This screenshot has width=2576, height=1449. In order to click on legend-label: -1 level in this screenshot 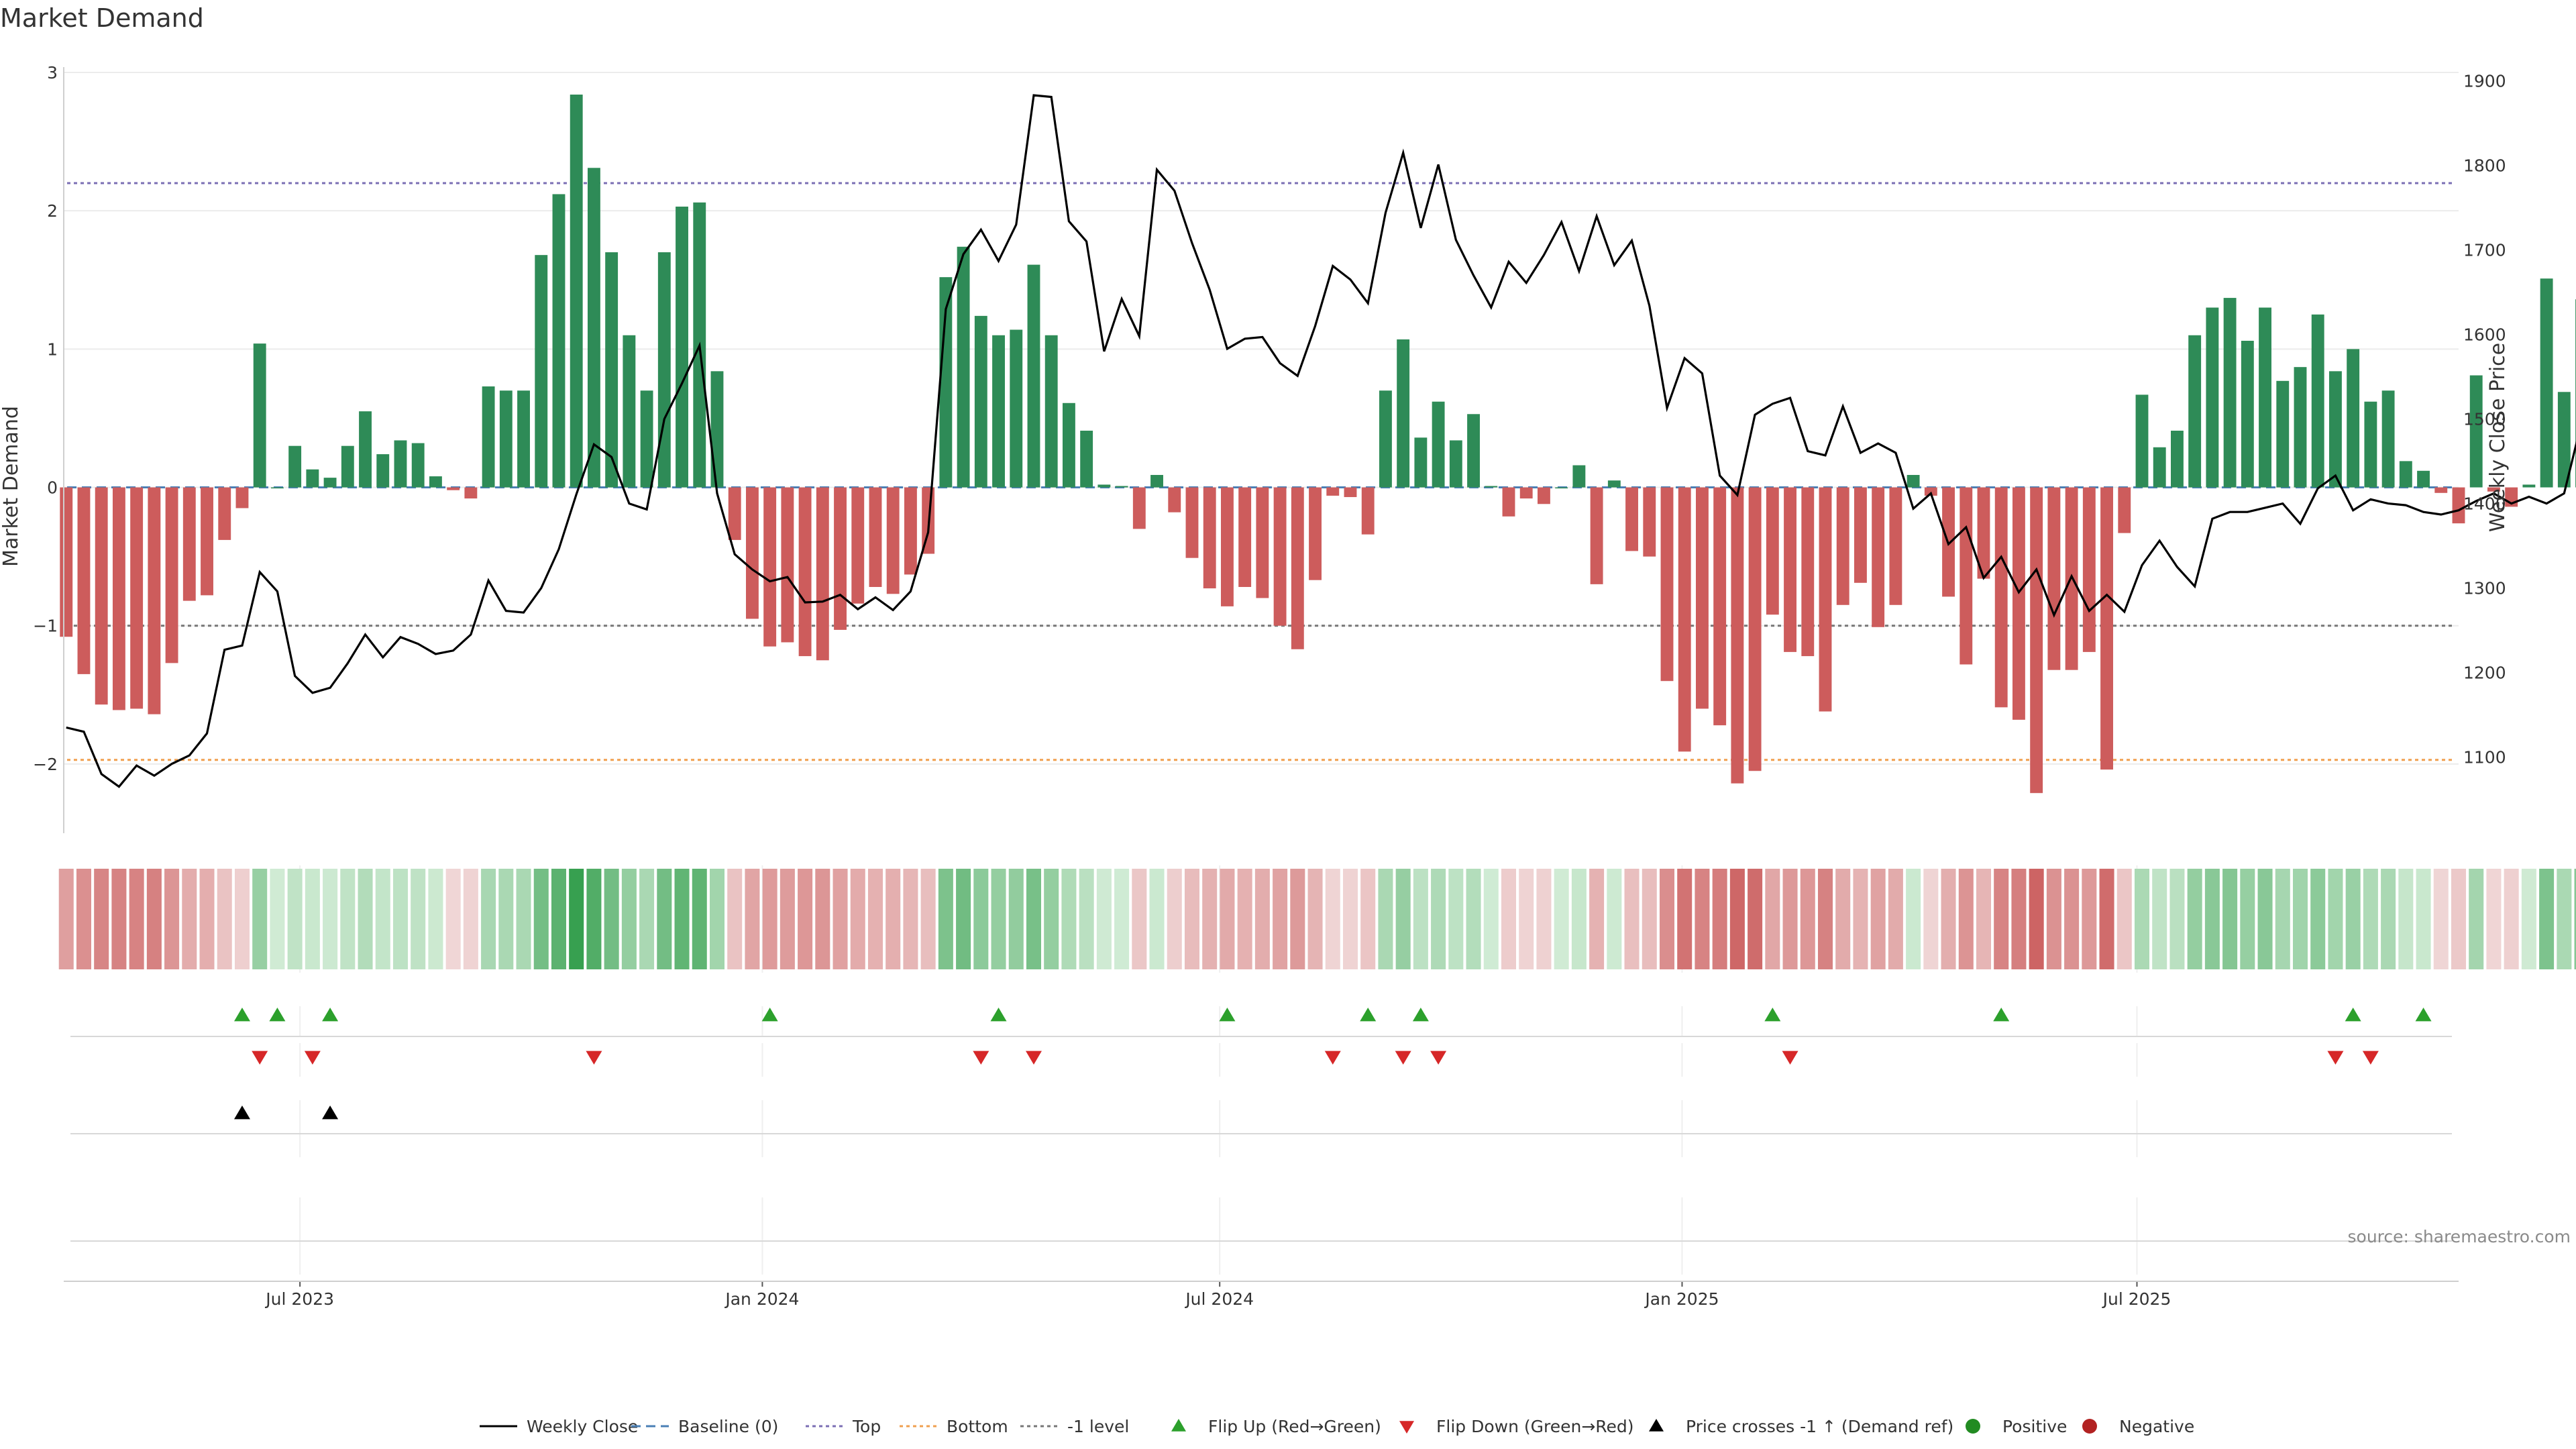, I will do `click(1098, 1426)`.